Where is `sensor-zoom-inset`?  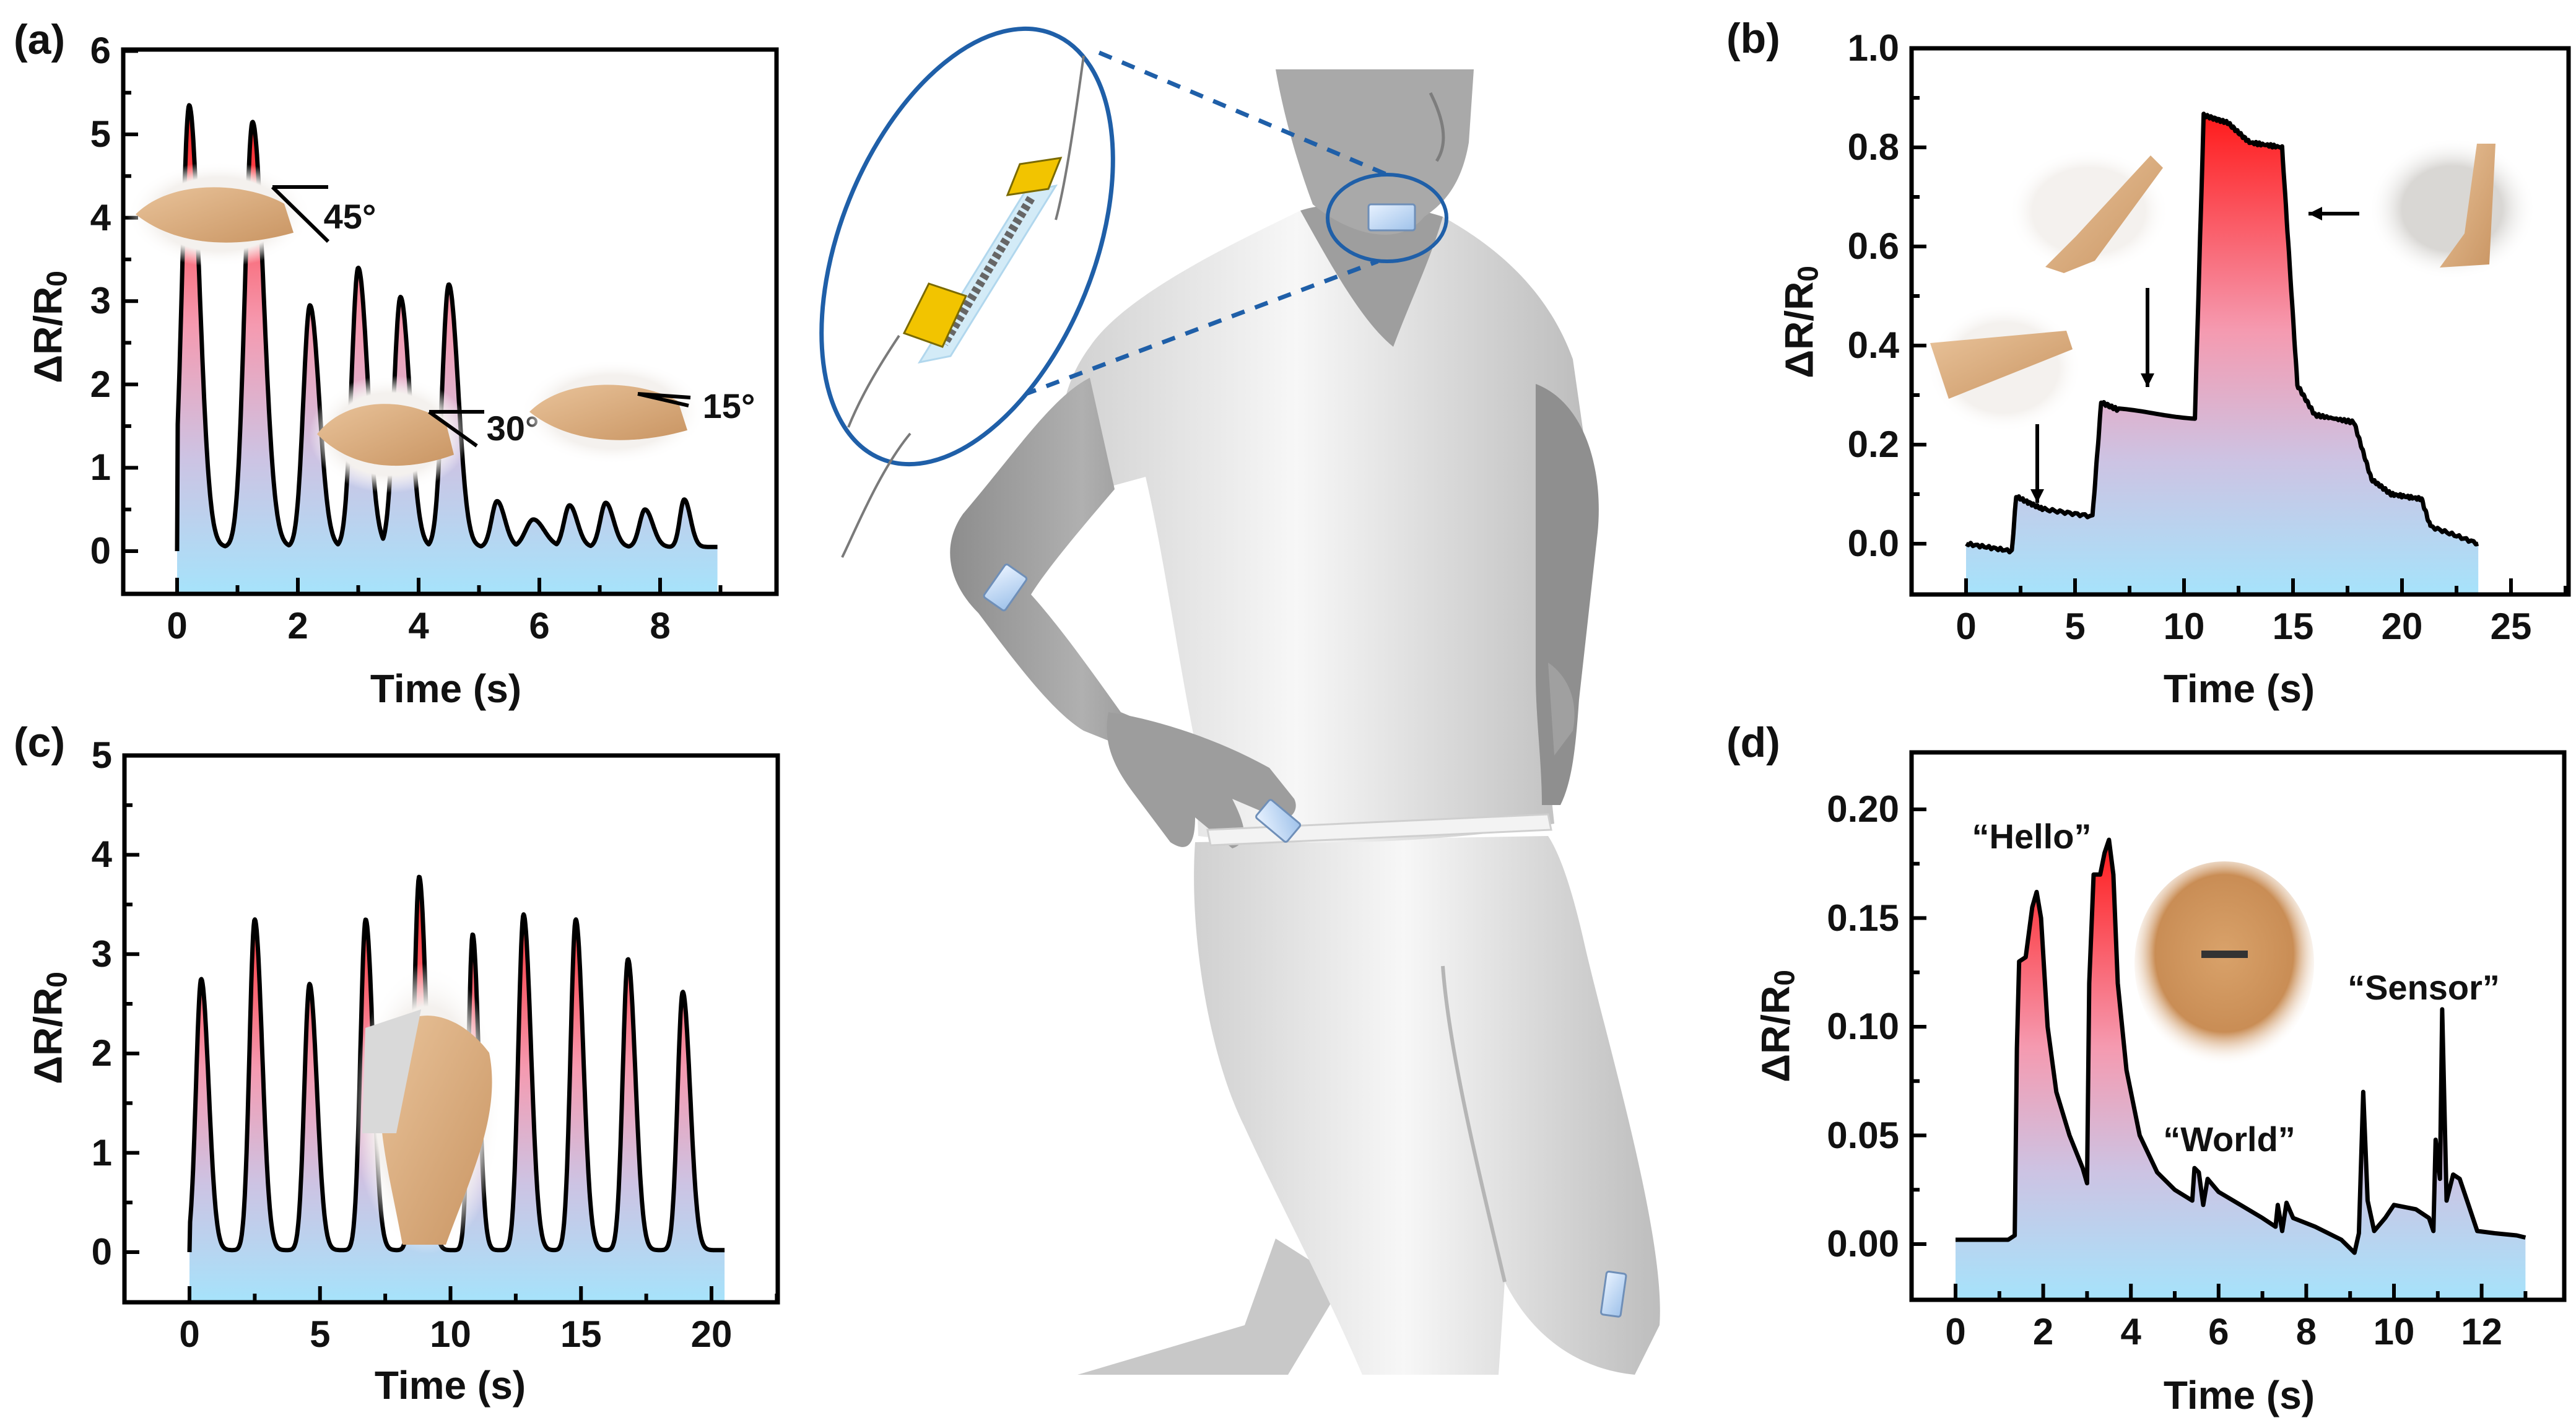 sensor-zoom-inset is located at coordinates (1133, 292).